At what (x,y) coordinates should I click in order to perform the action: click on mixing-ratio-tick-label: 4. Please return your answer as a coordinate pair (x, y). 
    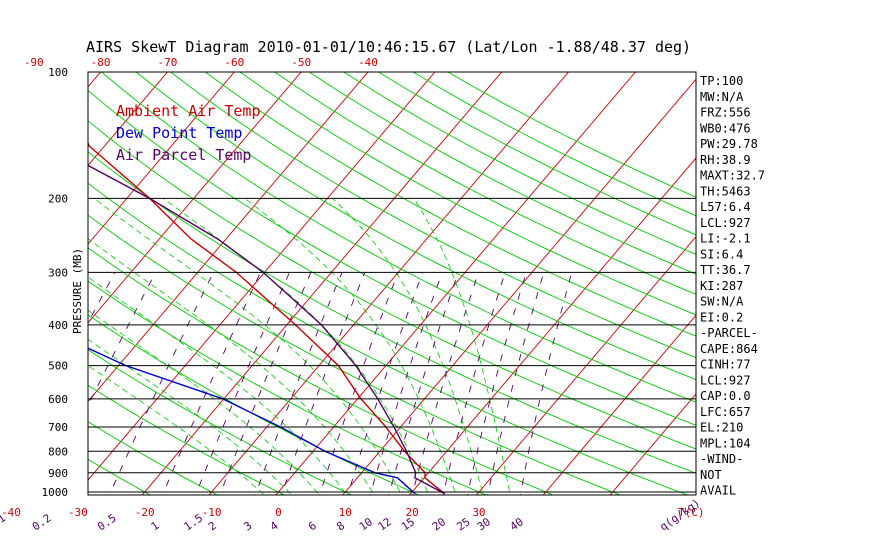
    Looking at the image, I should click on (274, 526).